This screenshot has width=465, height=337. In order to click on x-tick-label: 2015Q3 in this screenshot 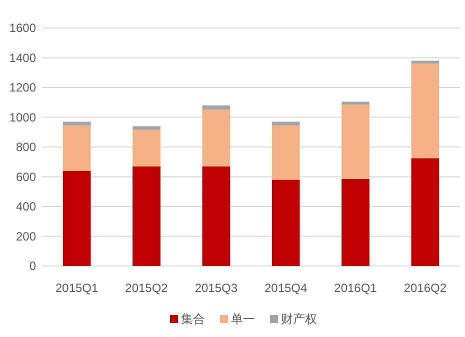, I will do `click(216, 288)`.